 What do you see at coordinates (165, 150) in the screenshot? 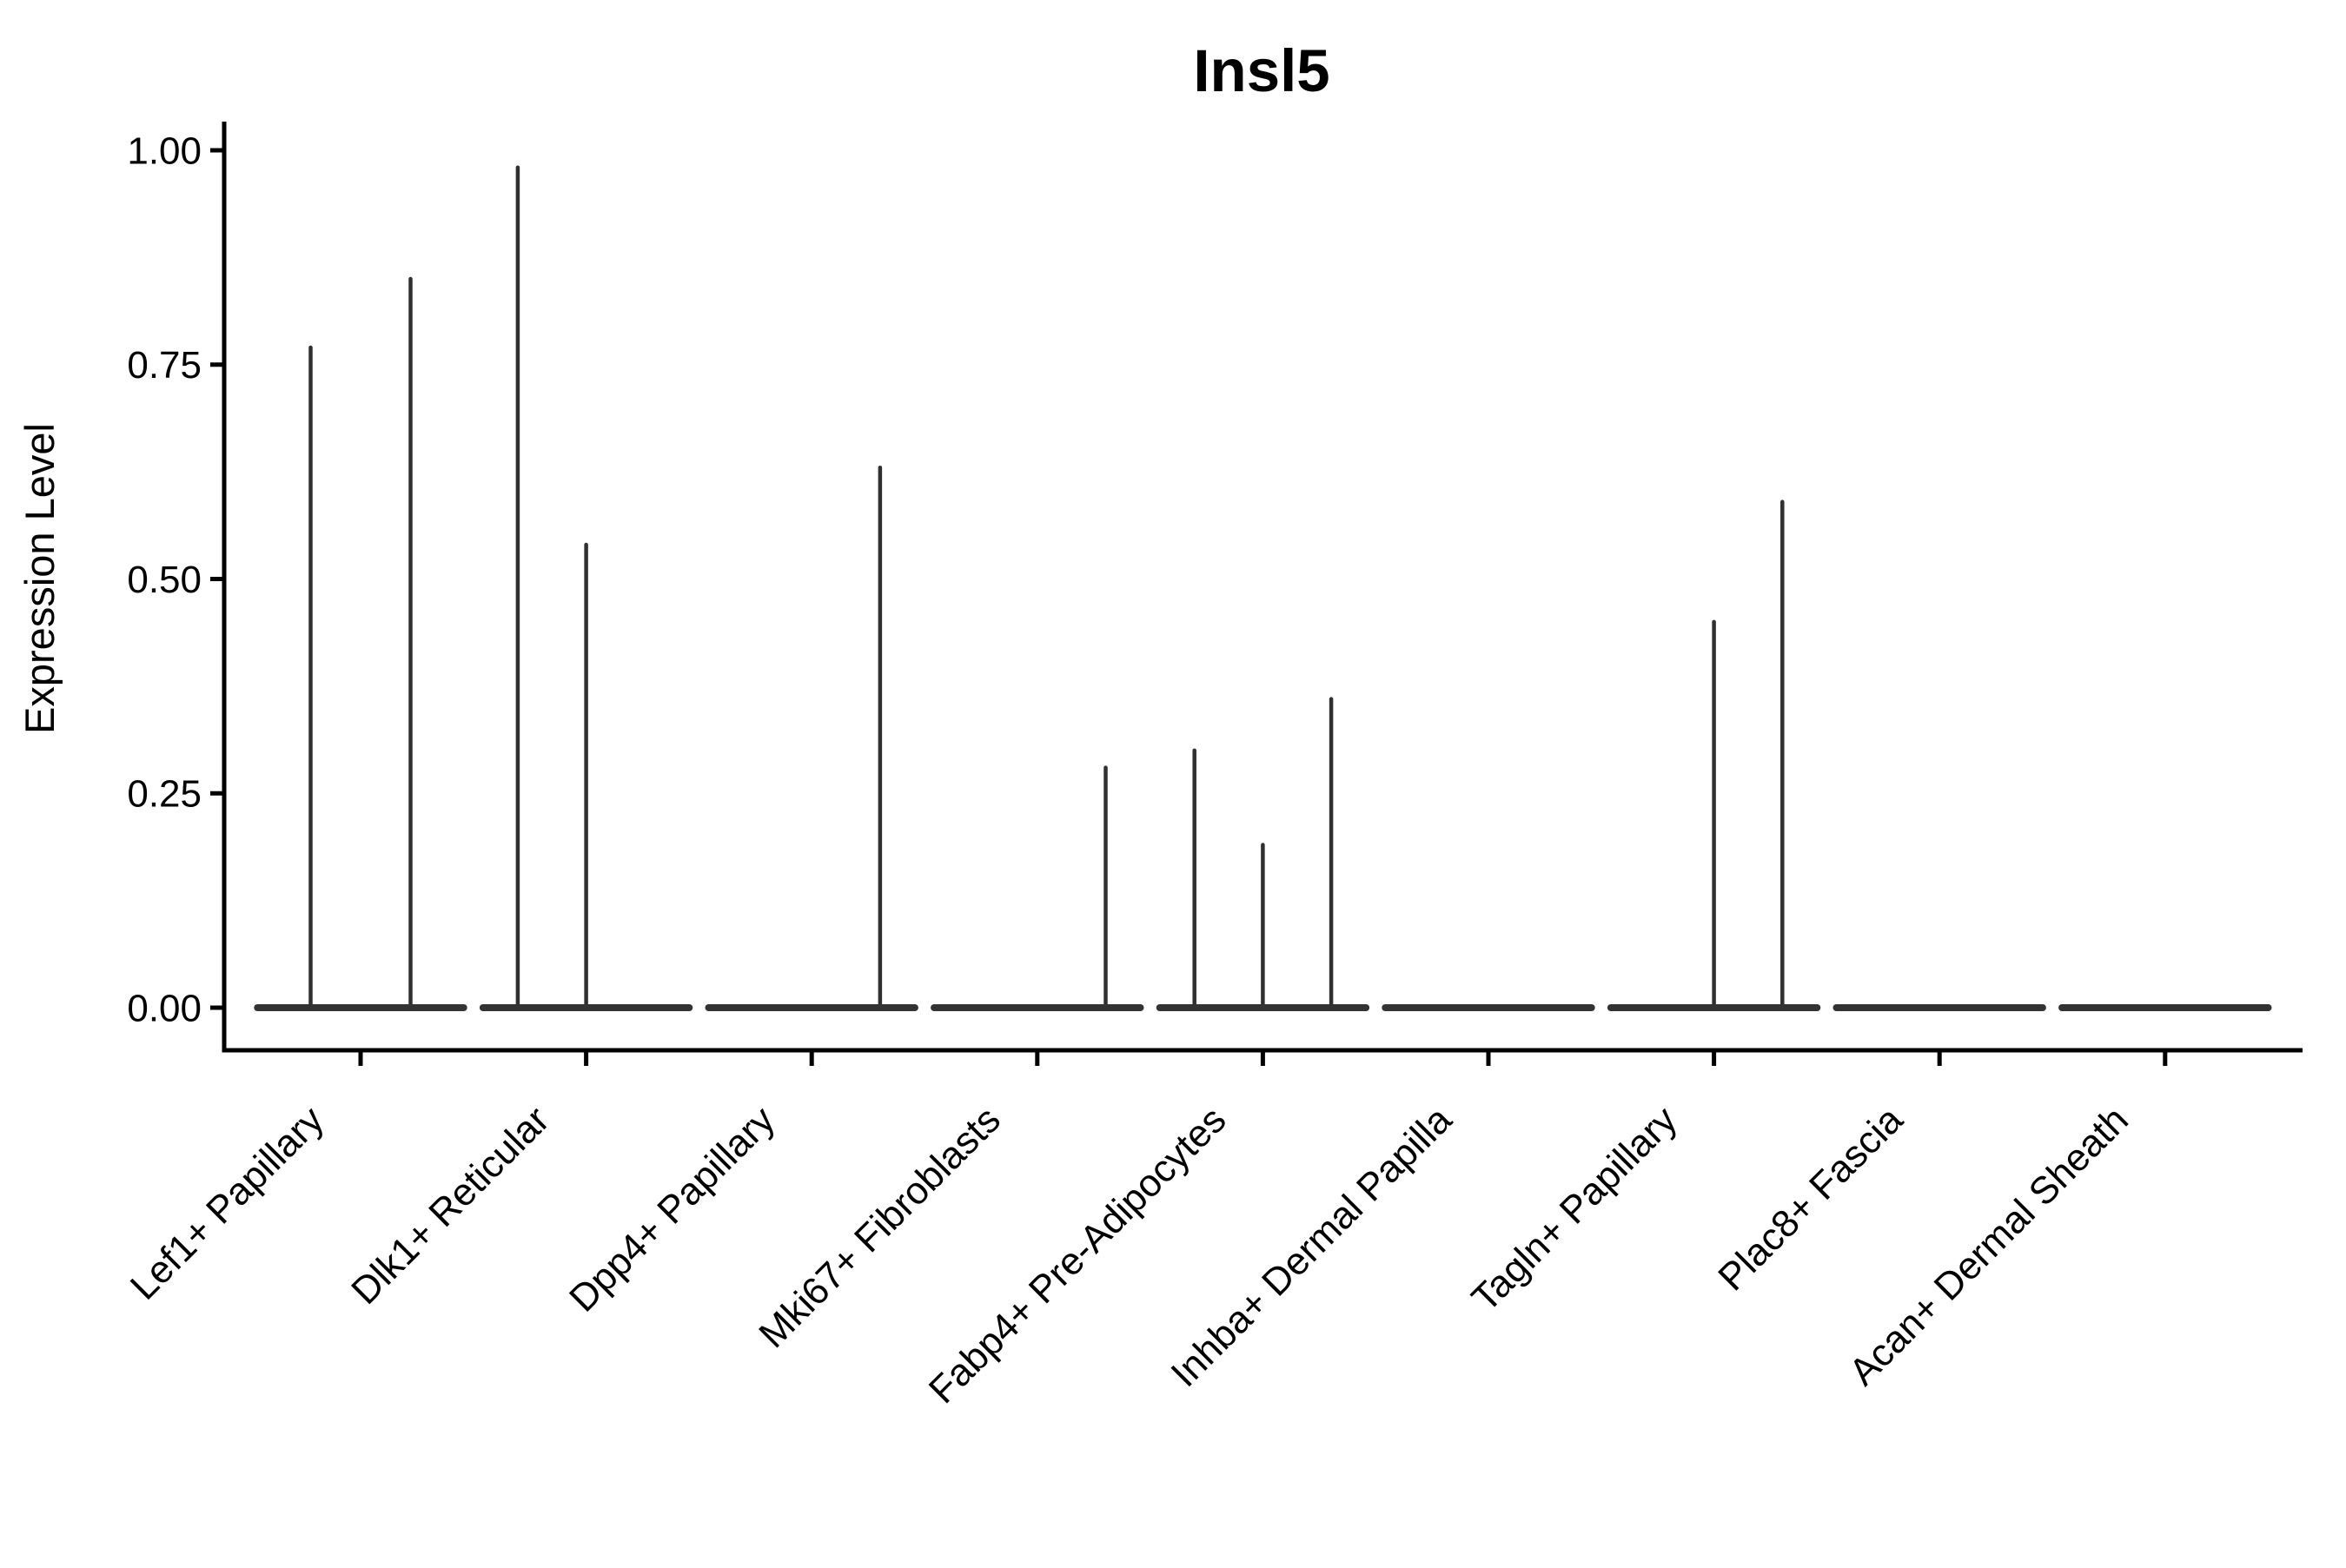
I see `y-tick-label: 1.00` at bounding box center [165, 150].